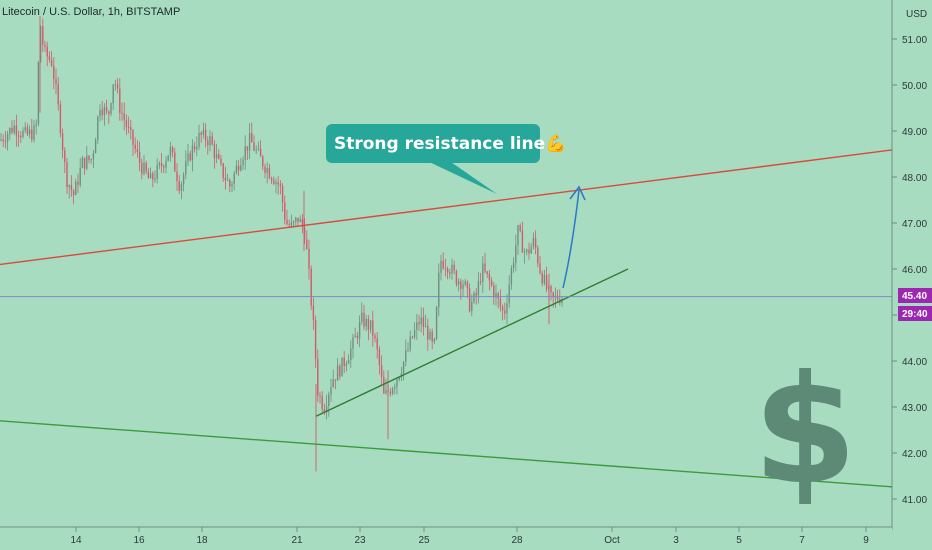 This screenshot has height=550, width=932. What do you see at coordinates (571, 239) in the screenshot?
I see `arrow-line` at bounding box center [571, 239].